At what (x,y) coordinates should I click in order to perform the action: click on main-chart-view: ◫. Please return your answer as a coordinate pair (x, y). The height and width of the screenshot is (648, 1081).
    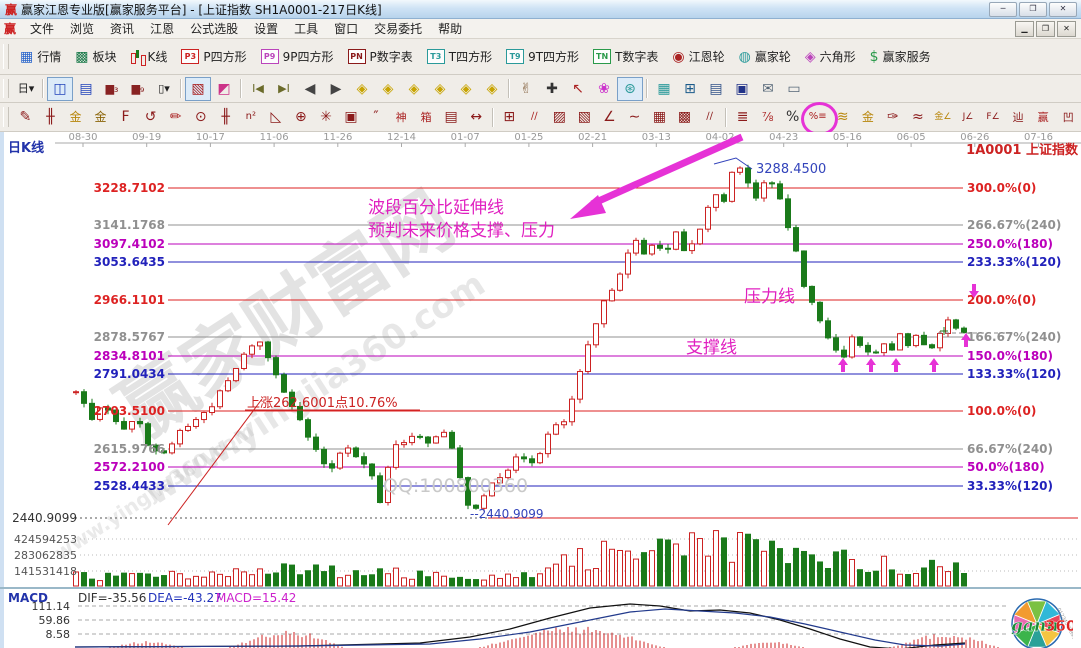
    Looking at the image, I should click on (60, 88).